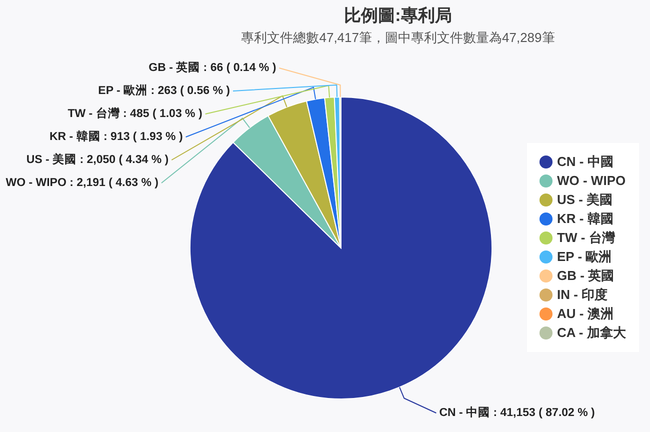 Image resolution: width=650 pixels, height=432 pixels. I want to click on legend-label: CN - 中國, so click(585, 161).